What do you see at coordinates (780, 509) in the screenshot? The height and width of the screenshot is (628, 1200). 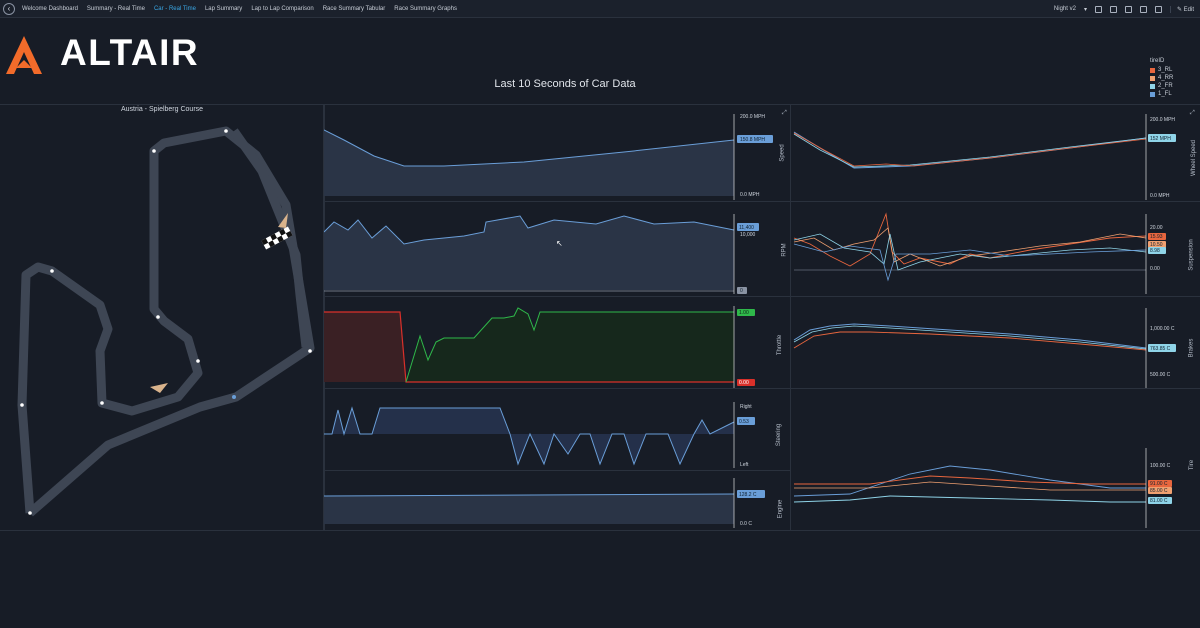 I see `engine-side-label: Engine` at bounding box center [780, 509].